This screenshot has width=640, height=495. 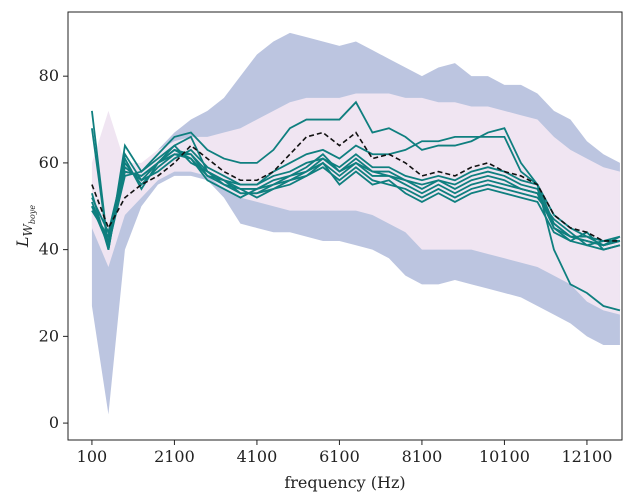 I want to click on x-tick-label: 2100, so click(x=174, y=456).